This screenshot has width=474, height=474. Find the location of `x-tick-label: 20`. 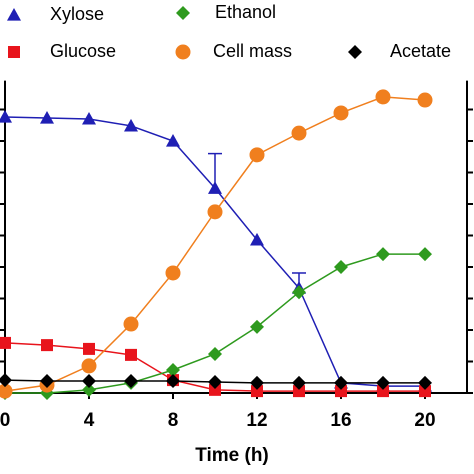

x-tick-label: 20 is located at coordinates (424, 420).